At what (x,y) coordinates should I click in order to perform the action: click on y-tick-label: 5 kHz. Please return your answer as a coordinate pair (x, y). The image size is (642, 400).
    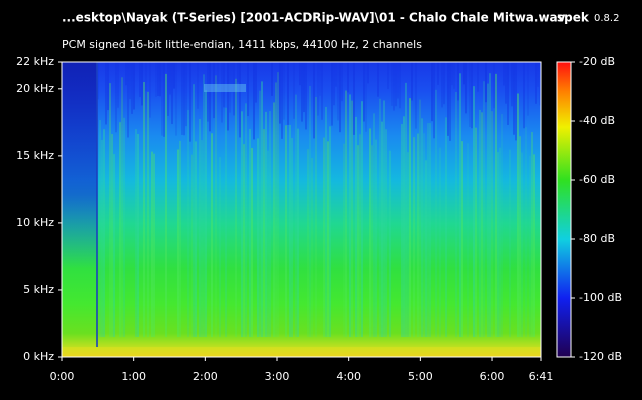
    Looking at the image, I should click on (38, 289).